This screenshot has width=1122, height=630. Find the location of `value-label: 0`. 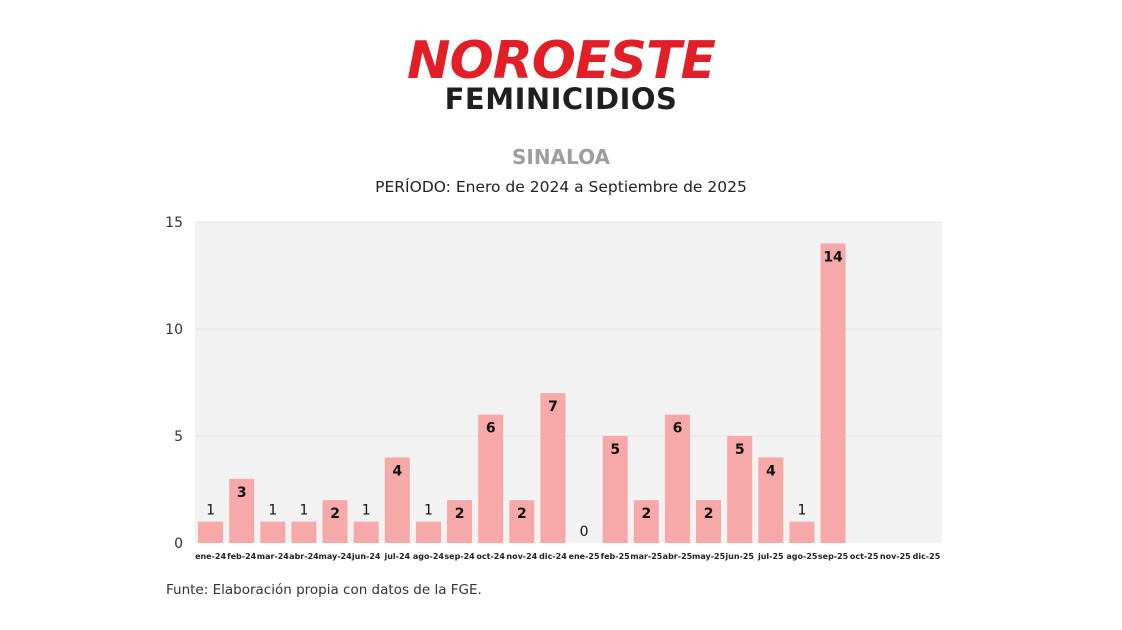

value-label: 0 is located at coordinates (584, 532).